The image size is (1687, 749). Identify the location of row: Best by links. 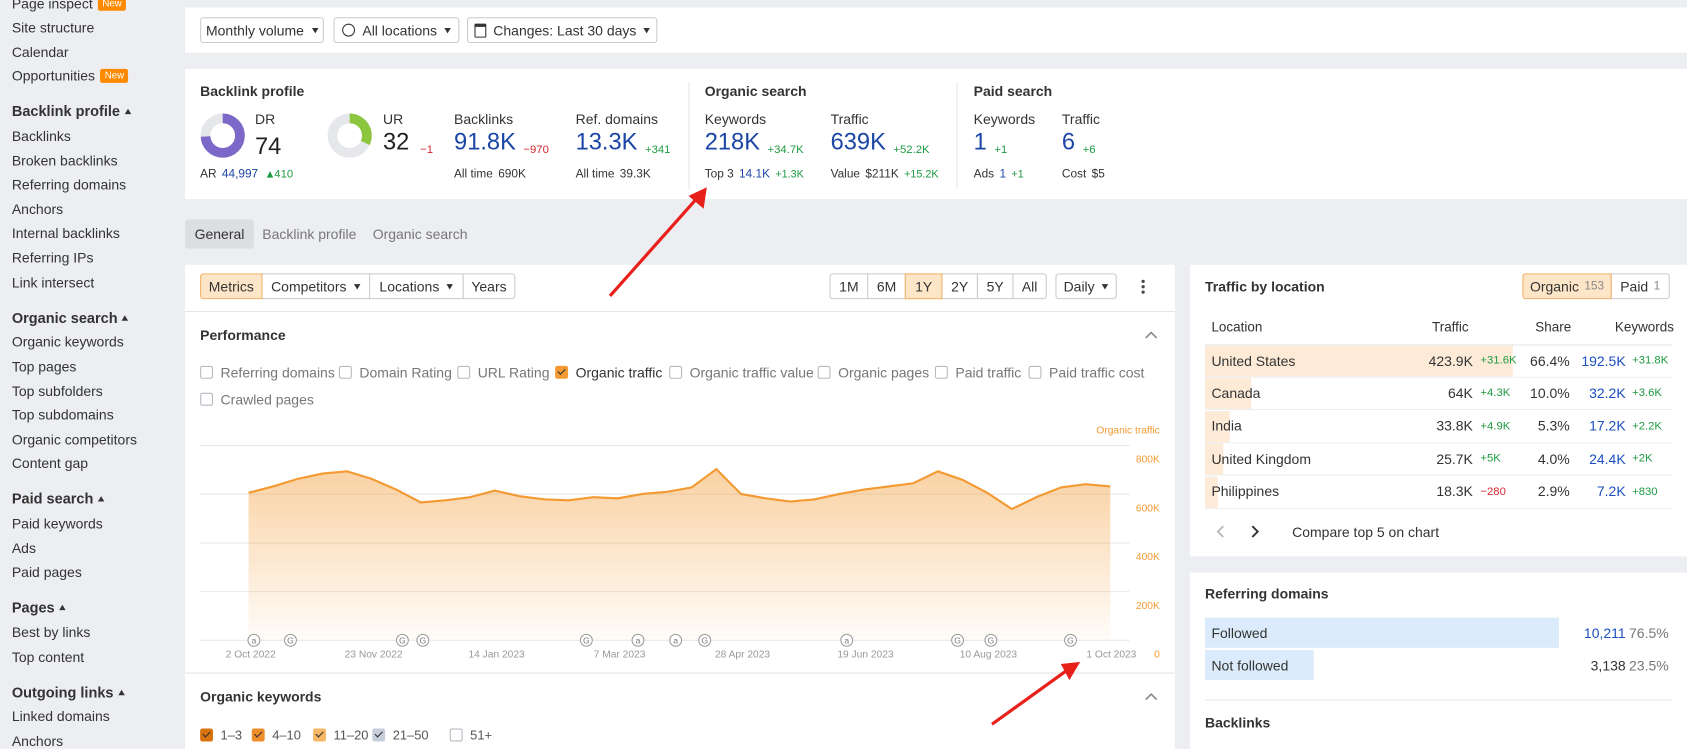
(51, 631).